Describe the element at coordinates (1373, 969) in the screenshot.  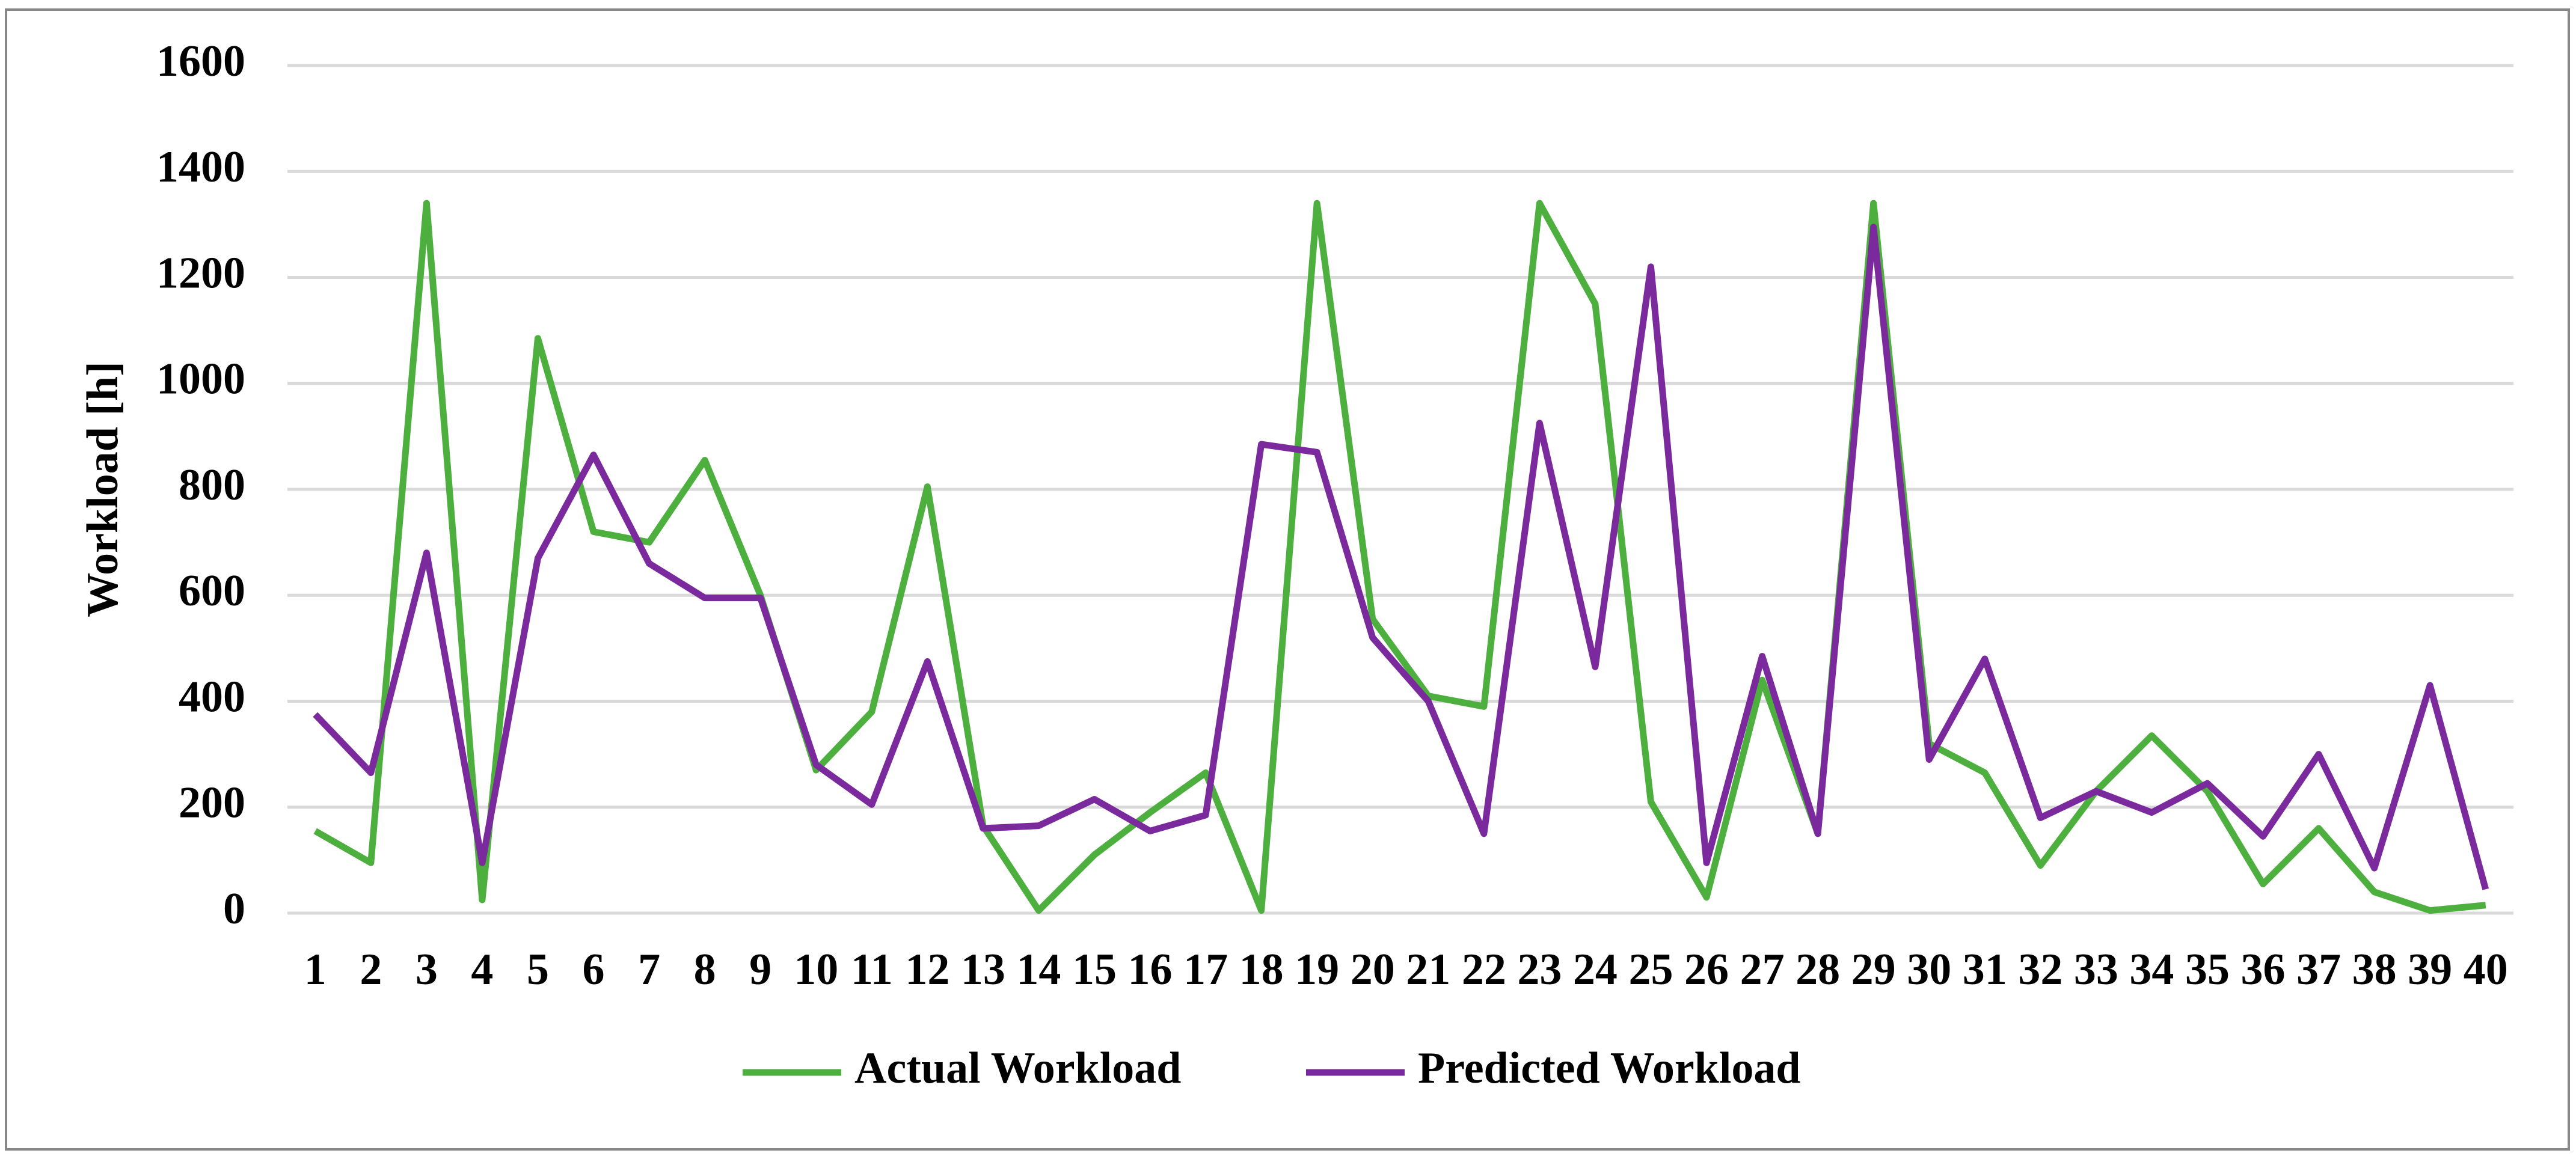
I see `x-tick-label: 20` at that location.